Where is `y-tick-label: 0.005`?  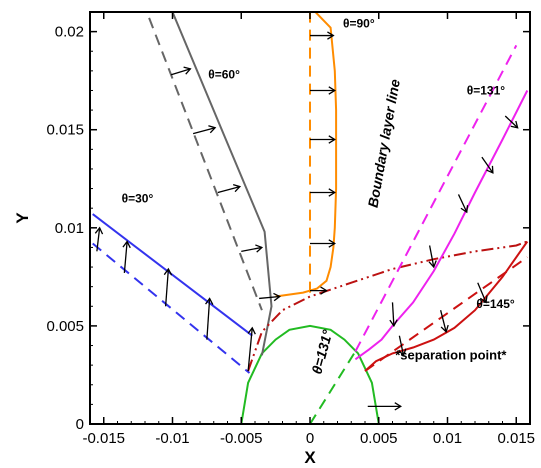
y-tick-label: 0.005 is located at coordinates (65, 326).